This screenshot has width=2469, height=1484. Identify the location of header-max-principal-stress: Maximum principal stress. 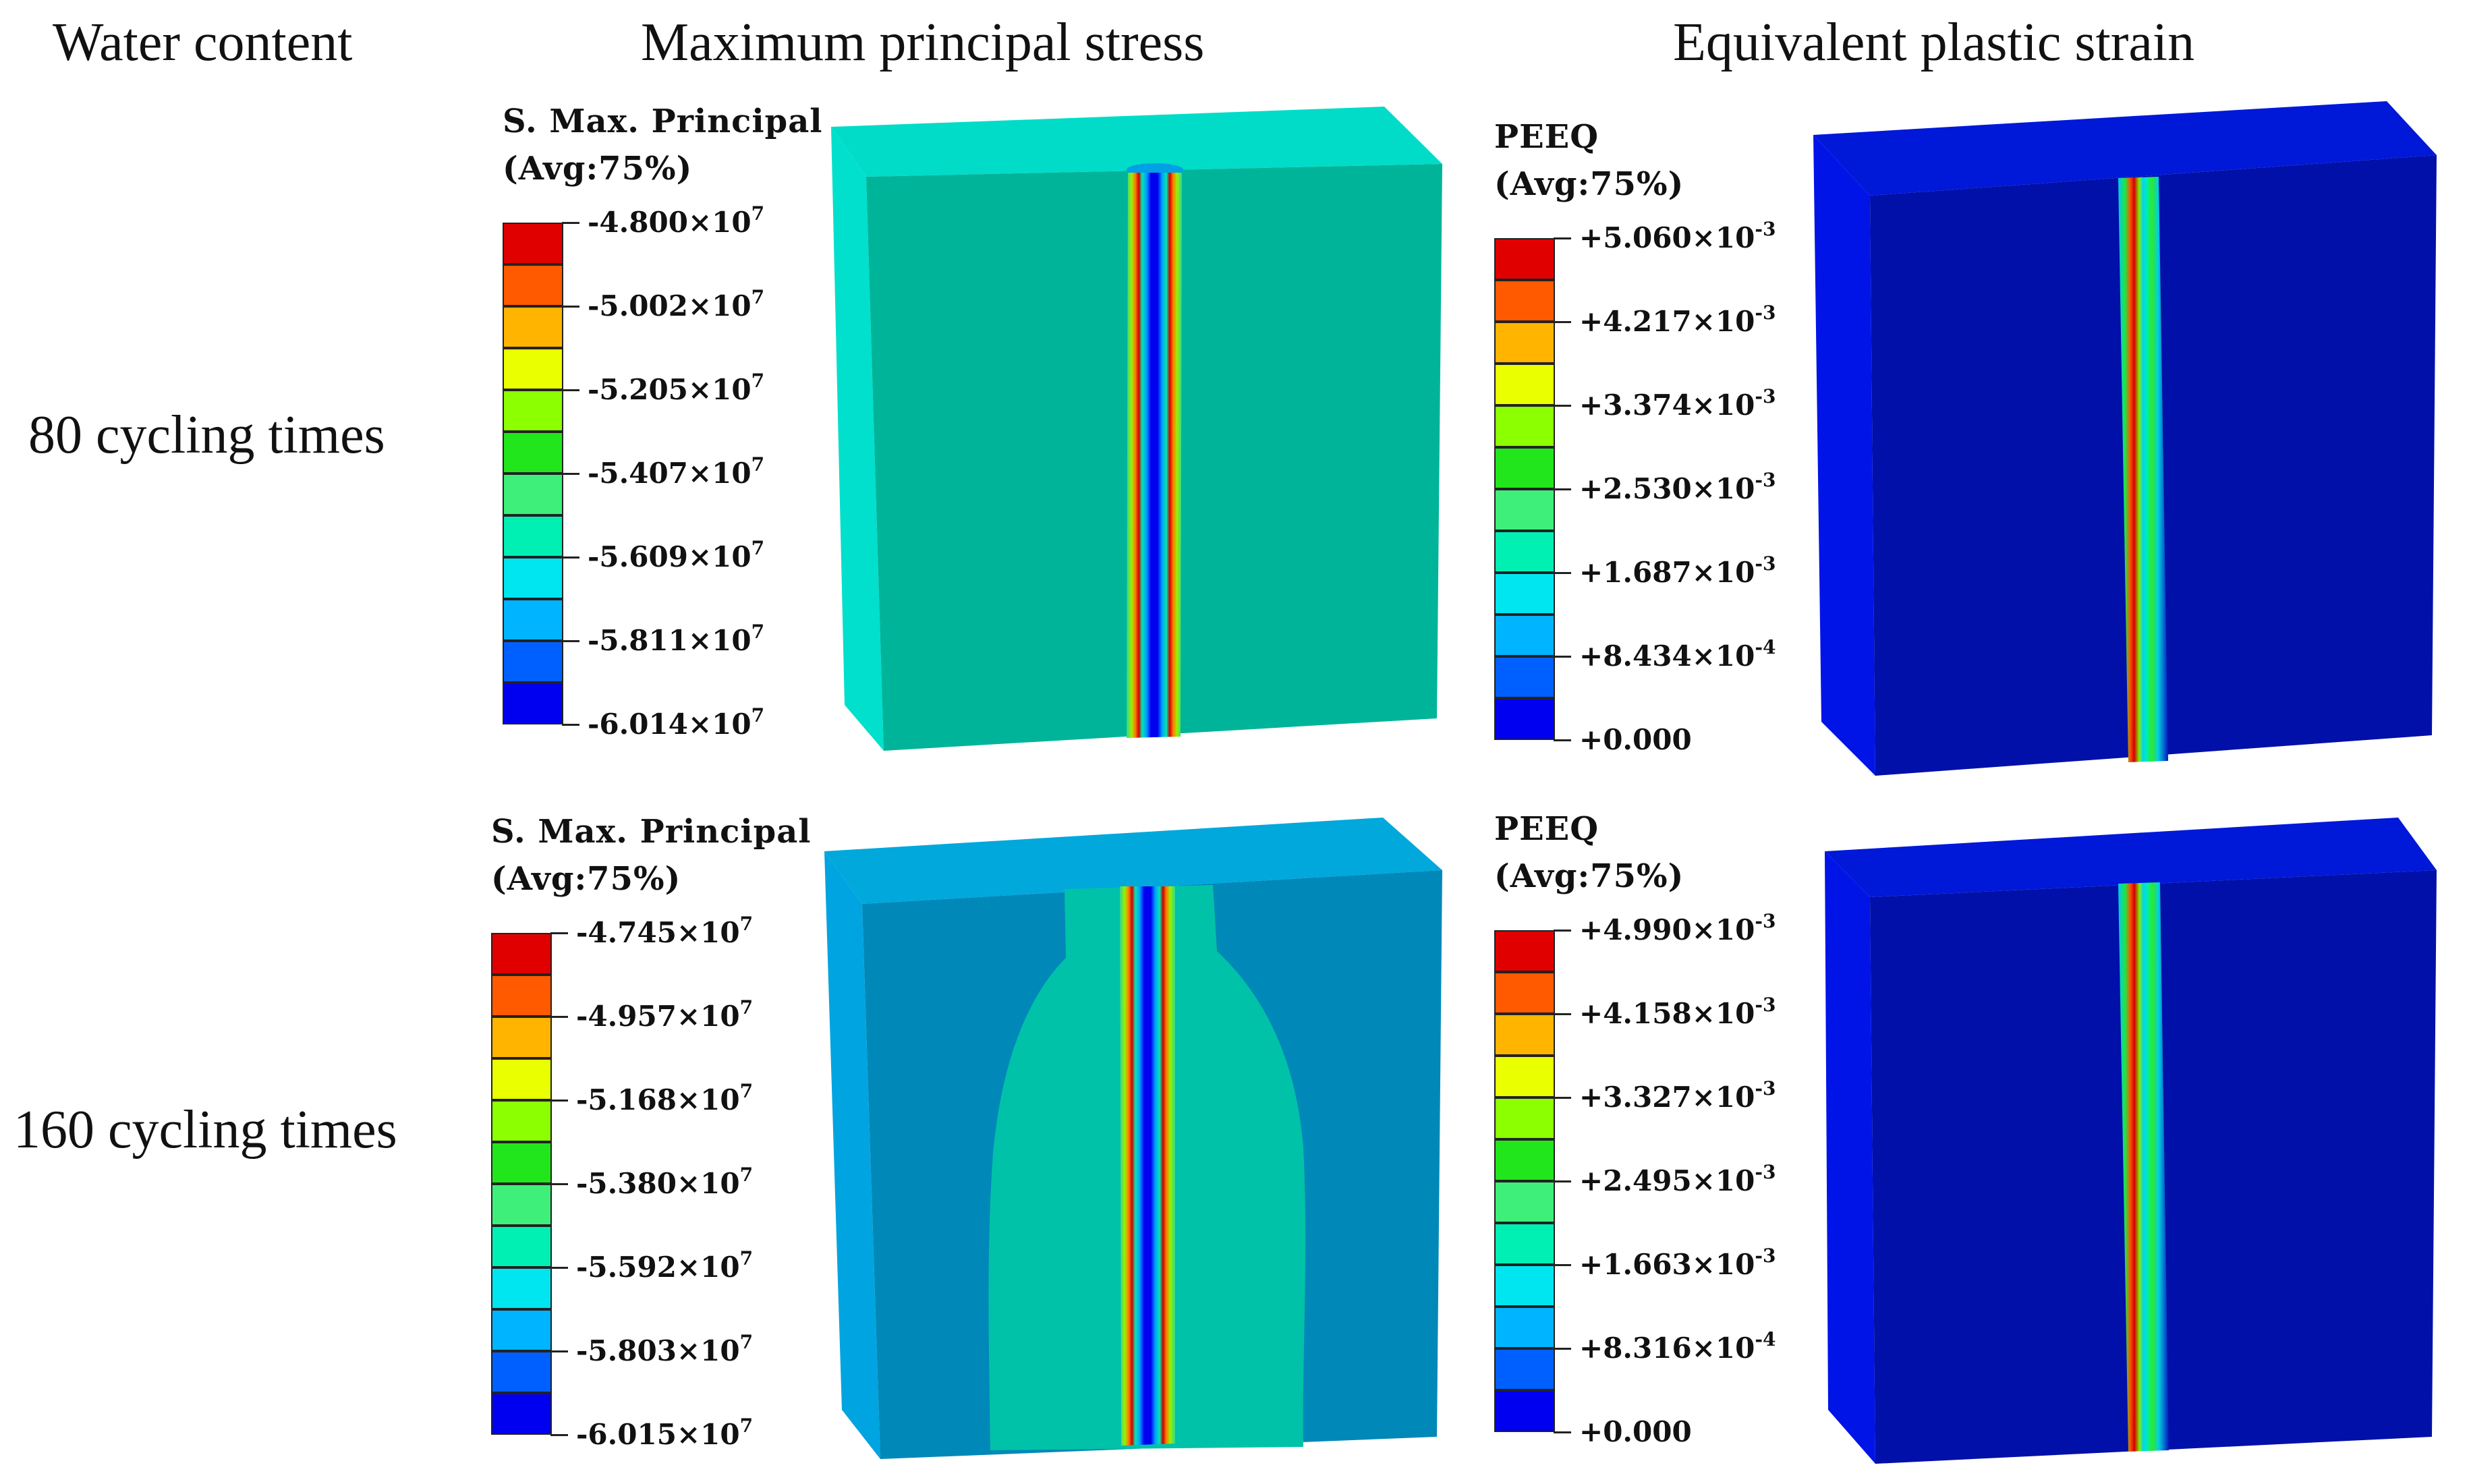
(923, 42).